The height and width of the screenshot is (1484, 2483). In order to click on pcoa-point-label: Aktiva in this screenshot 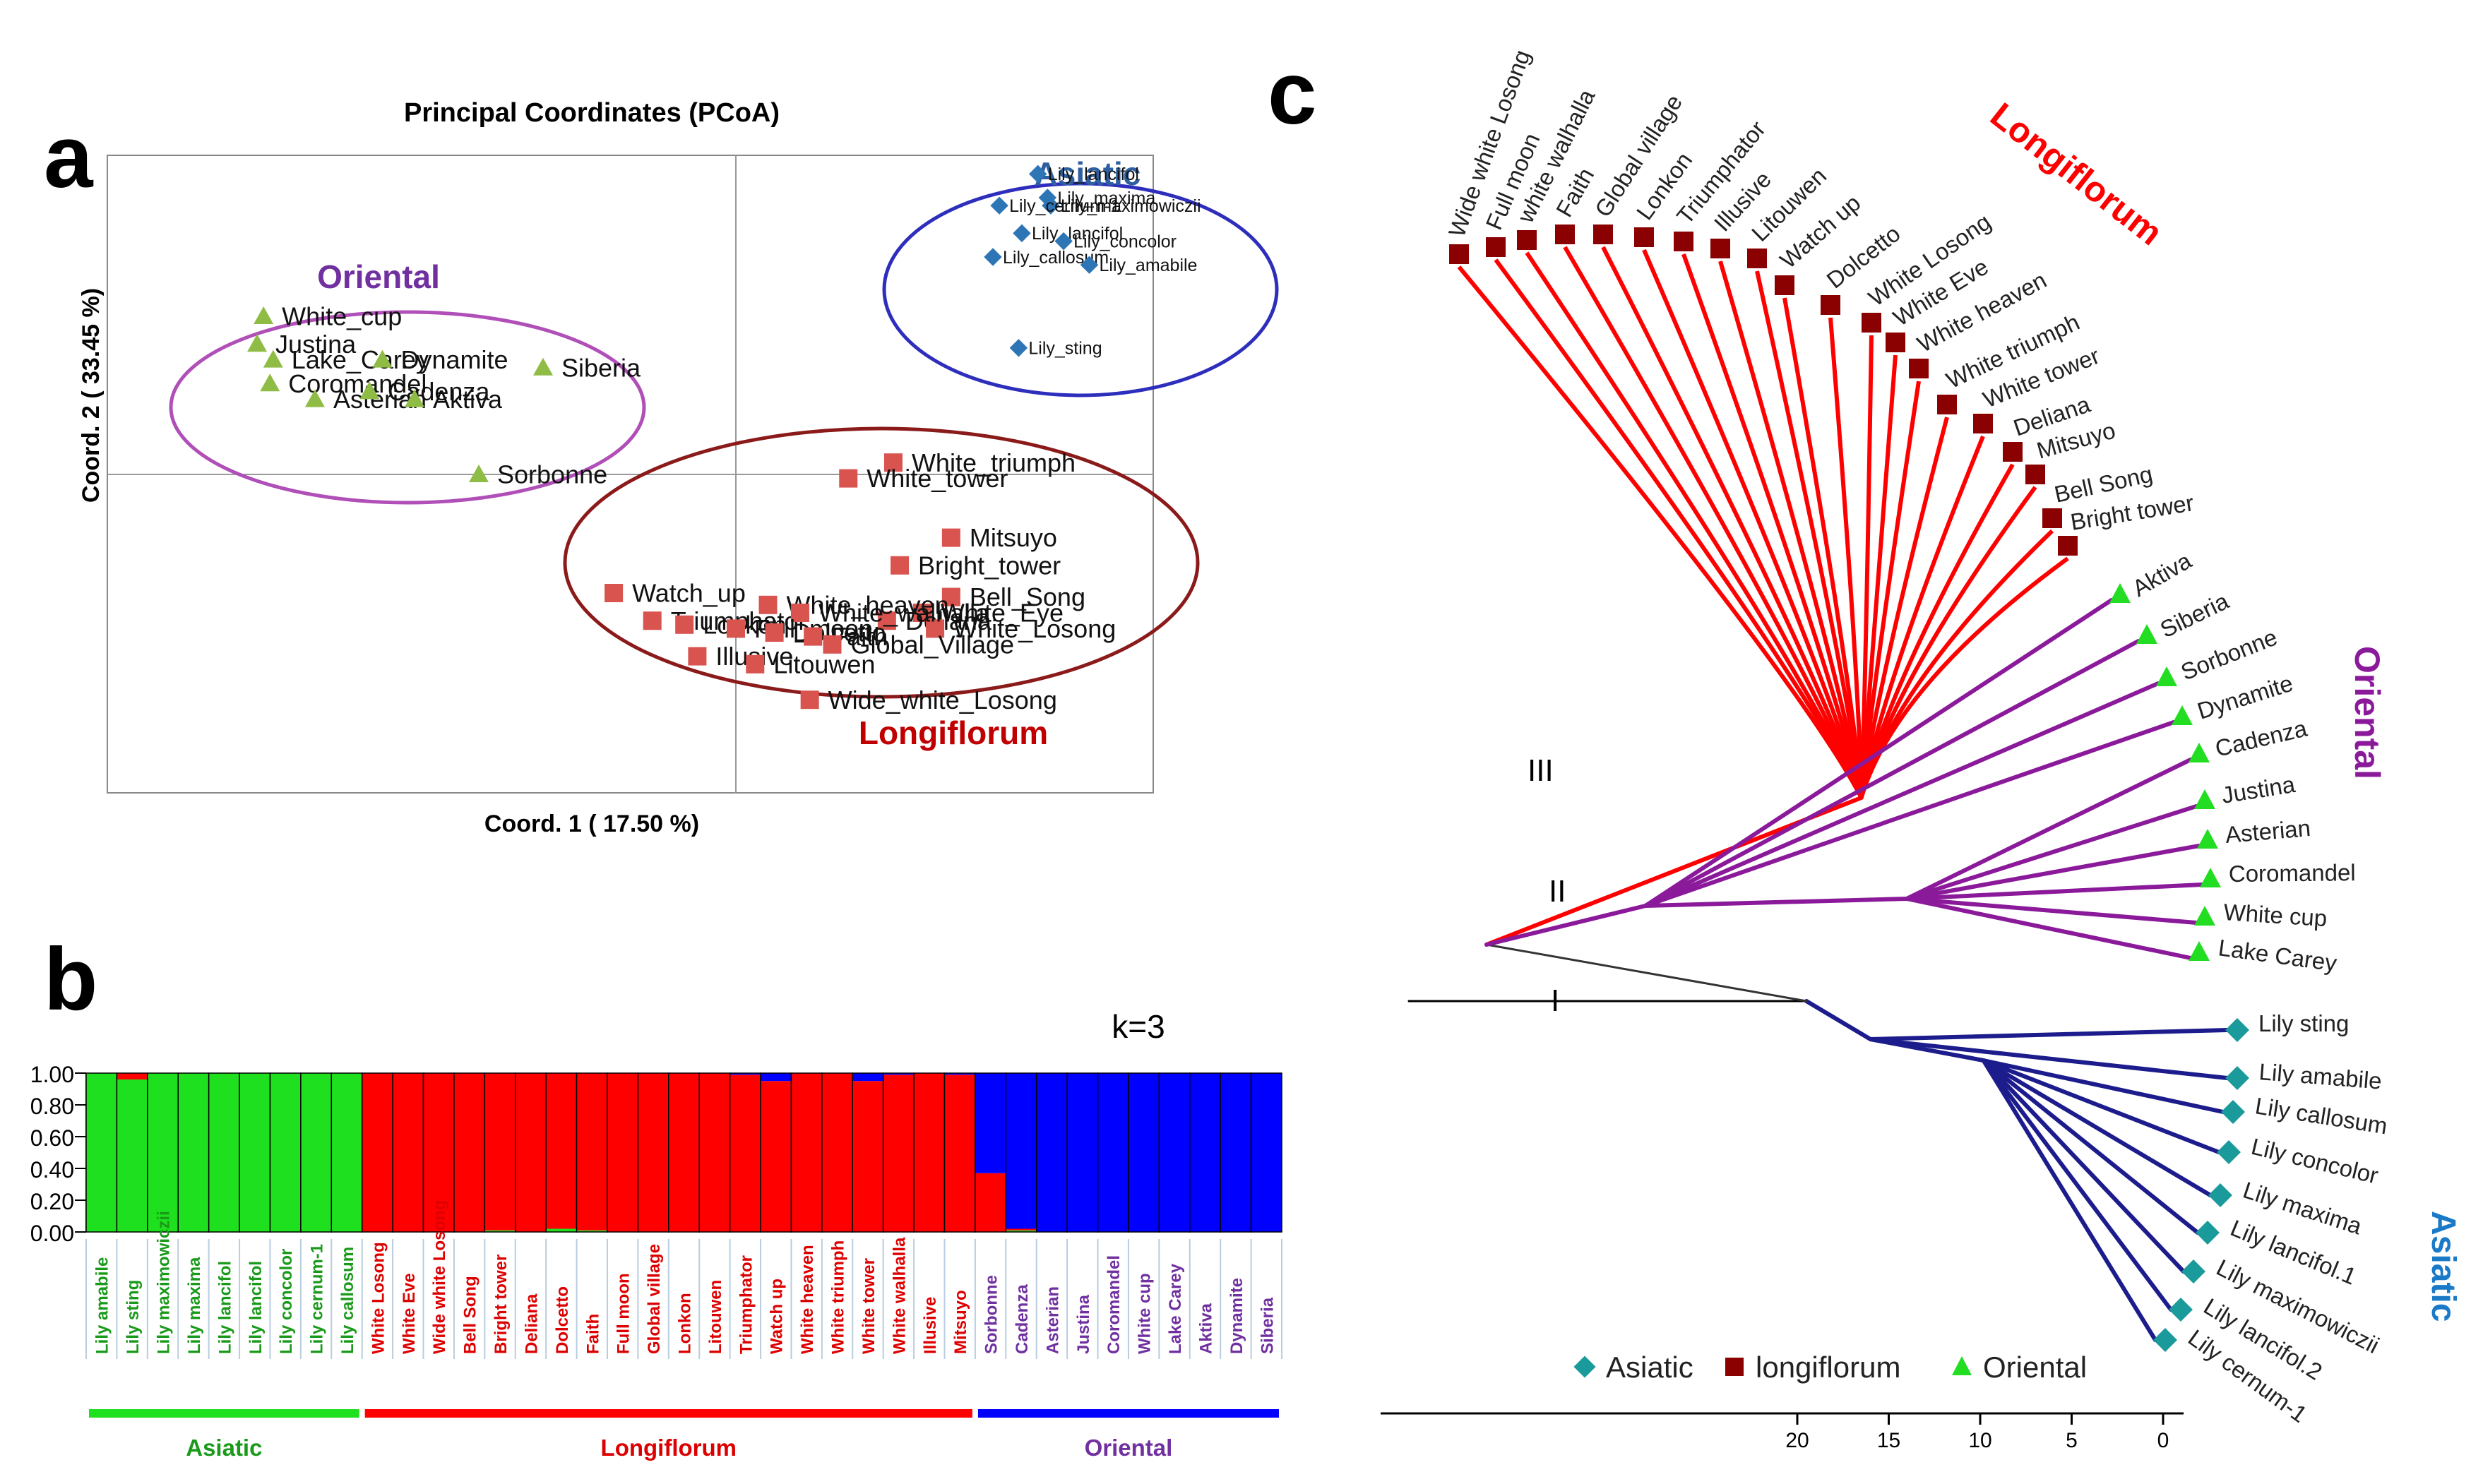, I will do `click(468, 399)`.